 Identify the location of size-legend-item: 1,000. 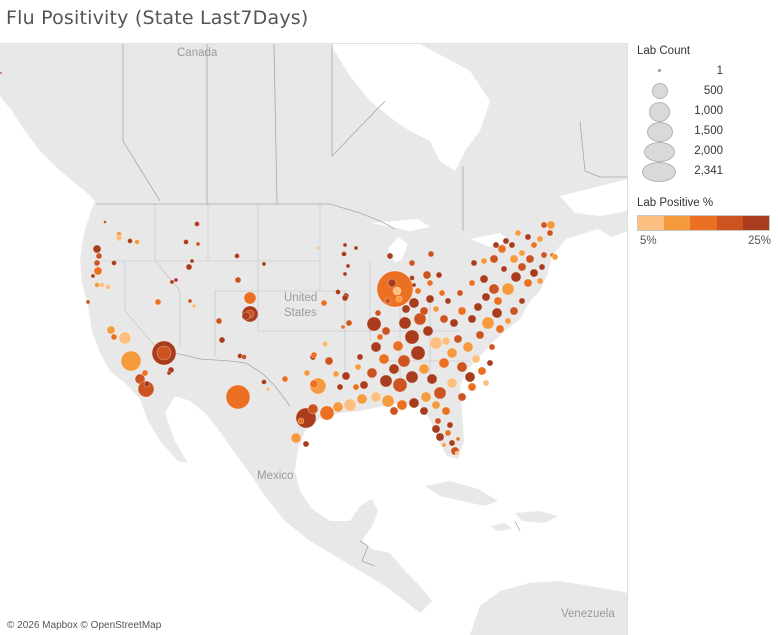
(707, 112).